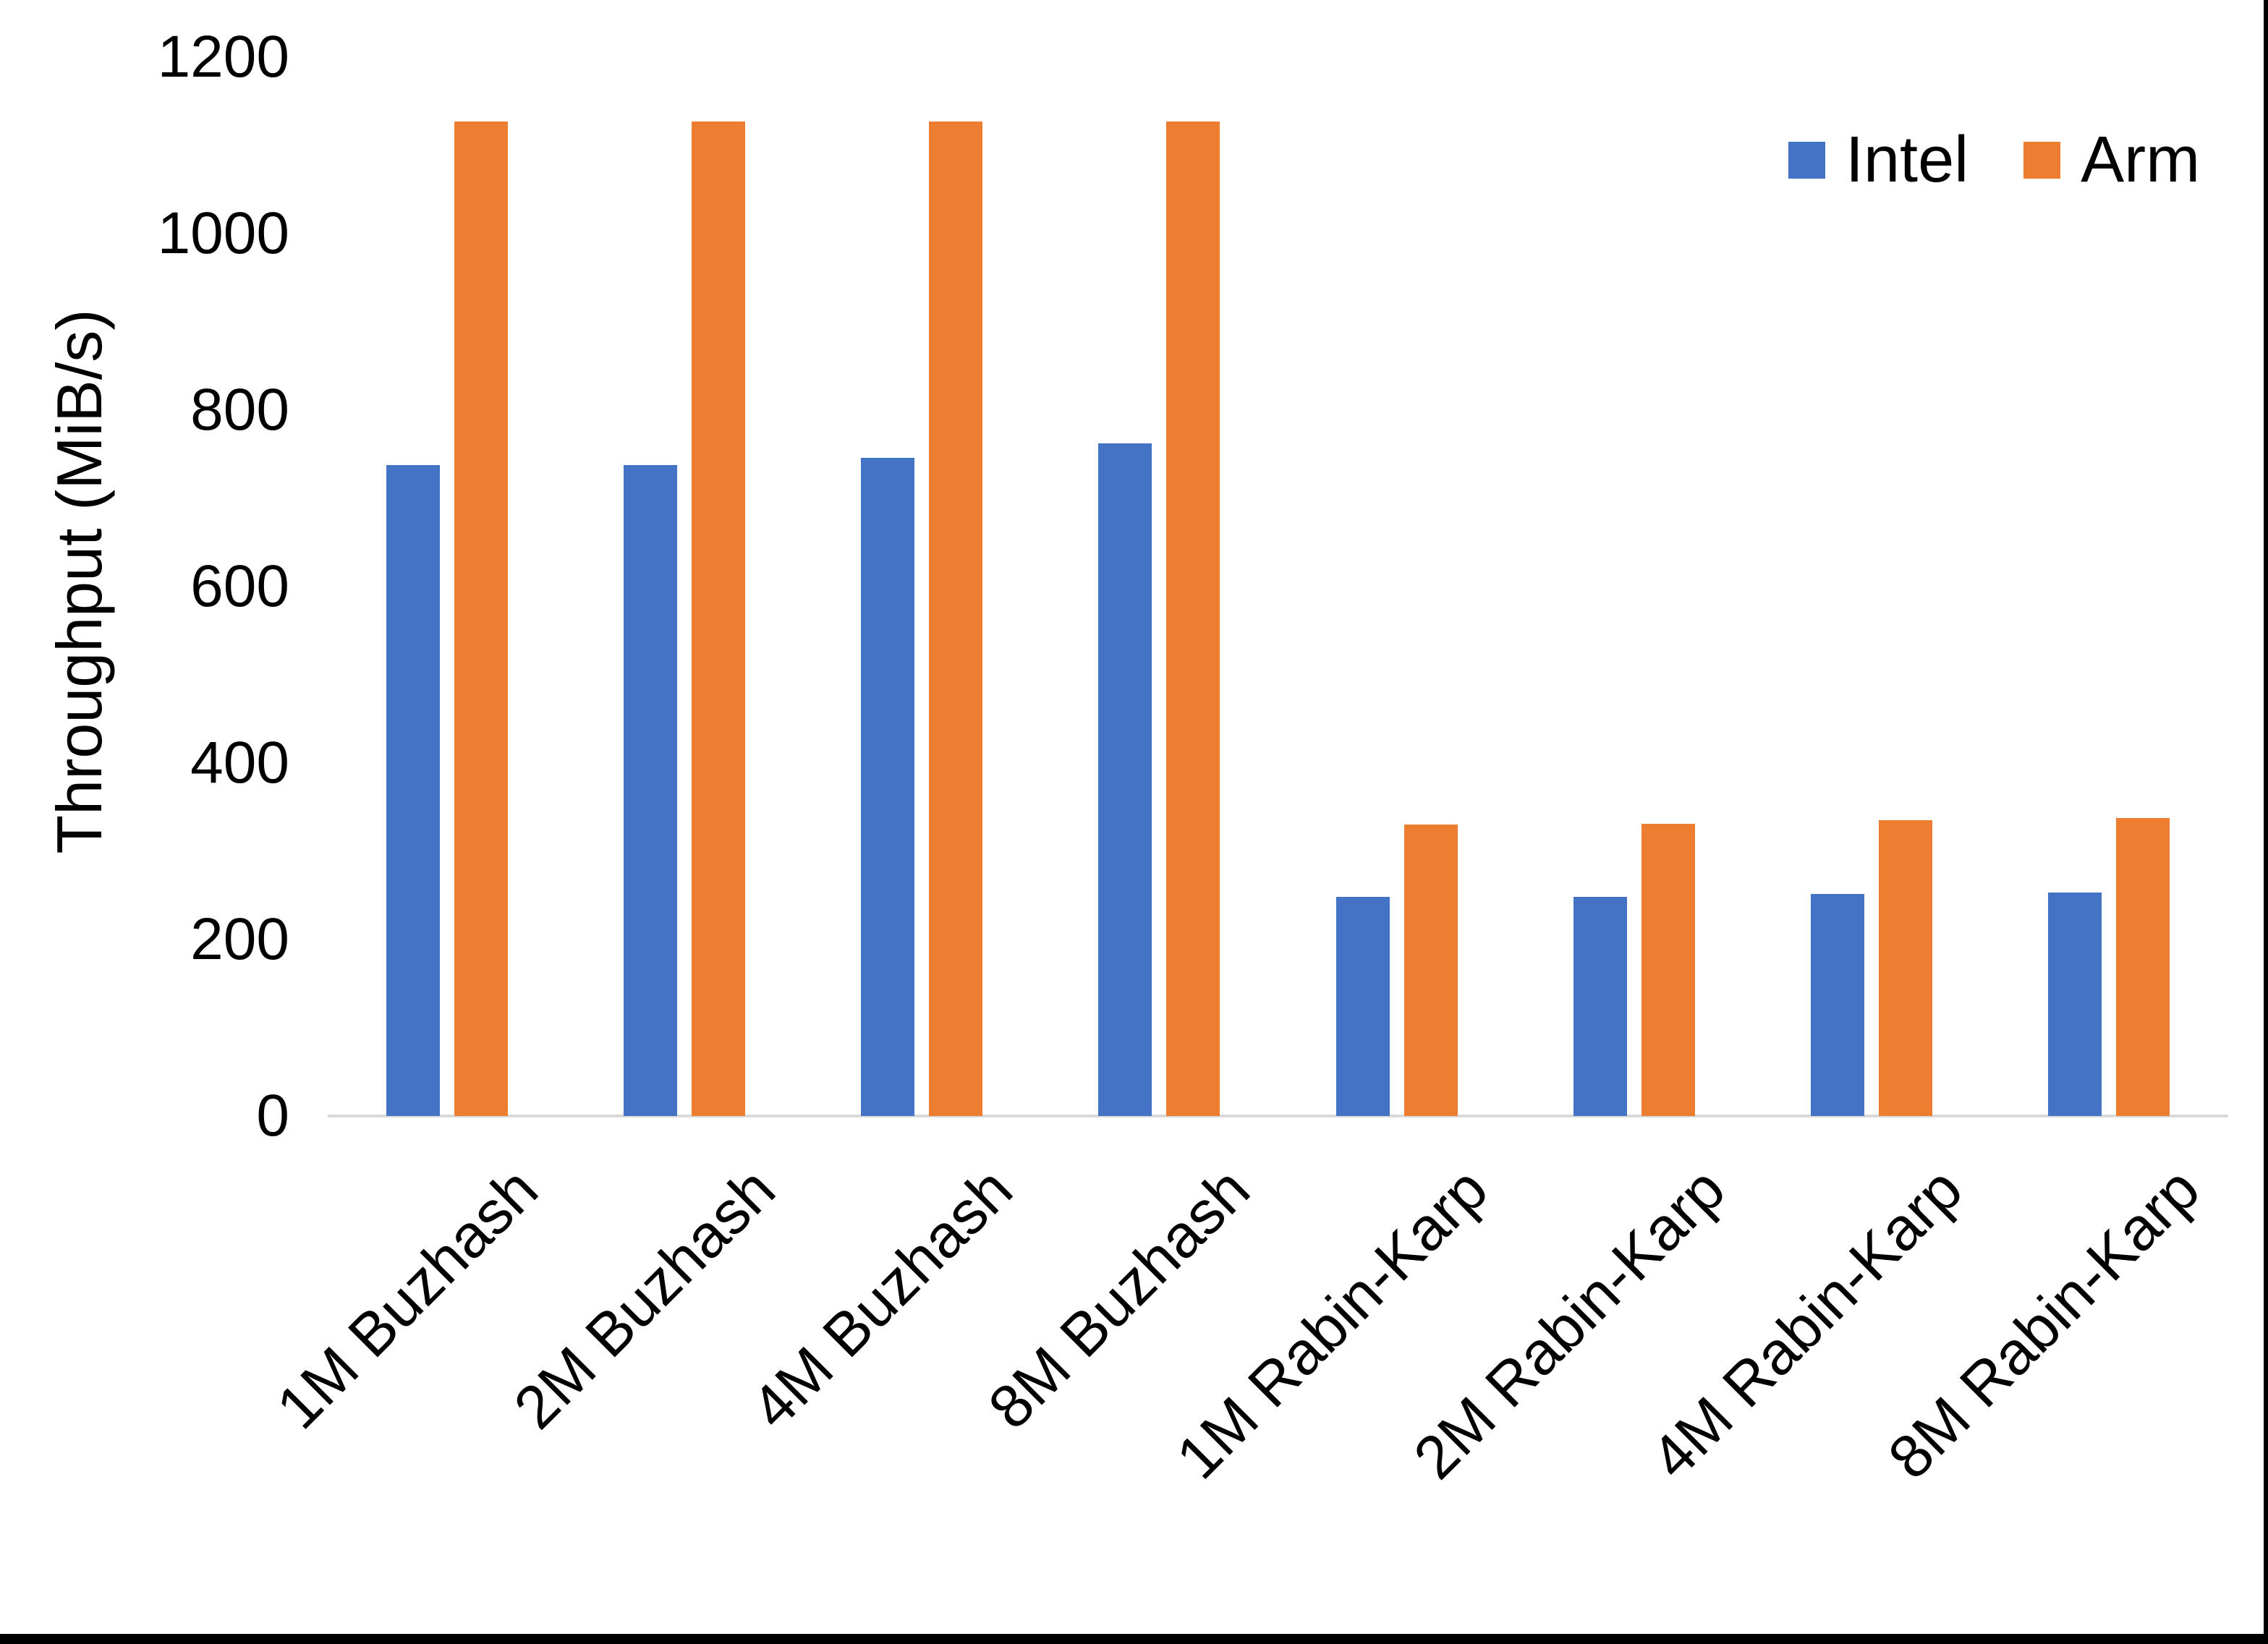 The image size is (2268, 1644). Describe the element at coordinates (1430, 970) in the screenshot. I see `bar-arm-1m-rabin-karp` at that location.